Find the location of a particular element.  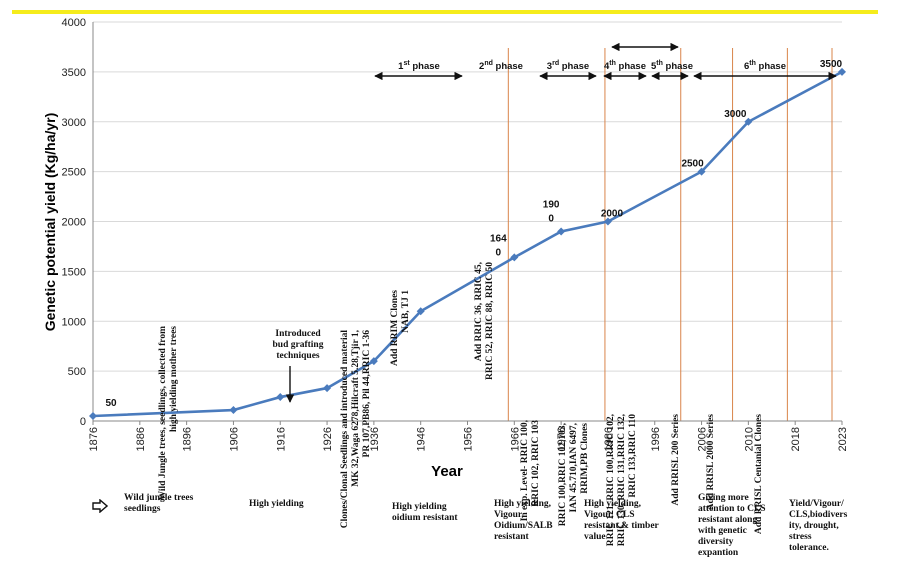

annotation-rric100-1: IAN 45.710,IAN 6497, is located at coordinates (574, 467).